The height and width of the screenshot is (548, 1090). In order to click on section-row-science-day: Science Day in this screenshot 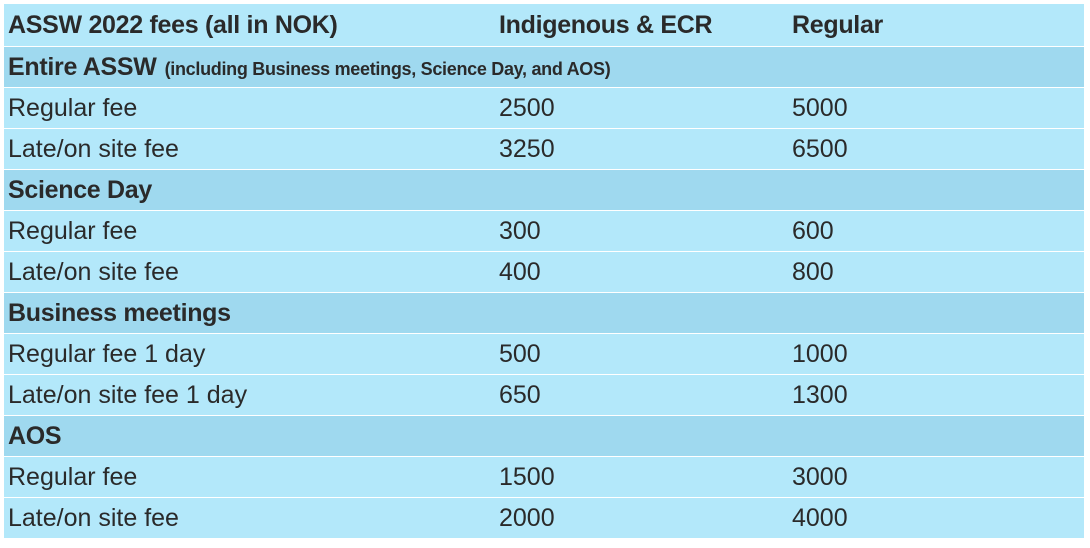, I will do `click(544, 189)`.